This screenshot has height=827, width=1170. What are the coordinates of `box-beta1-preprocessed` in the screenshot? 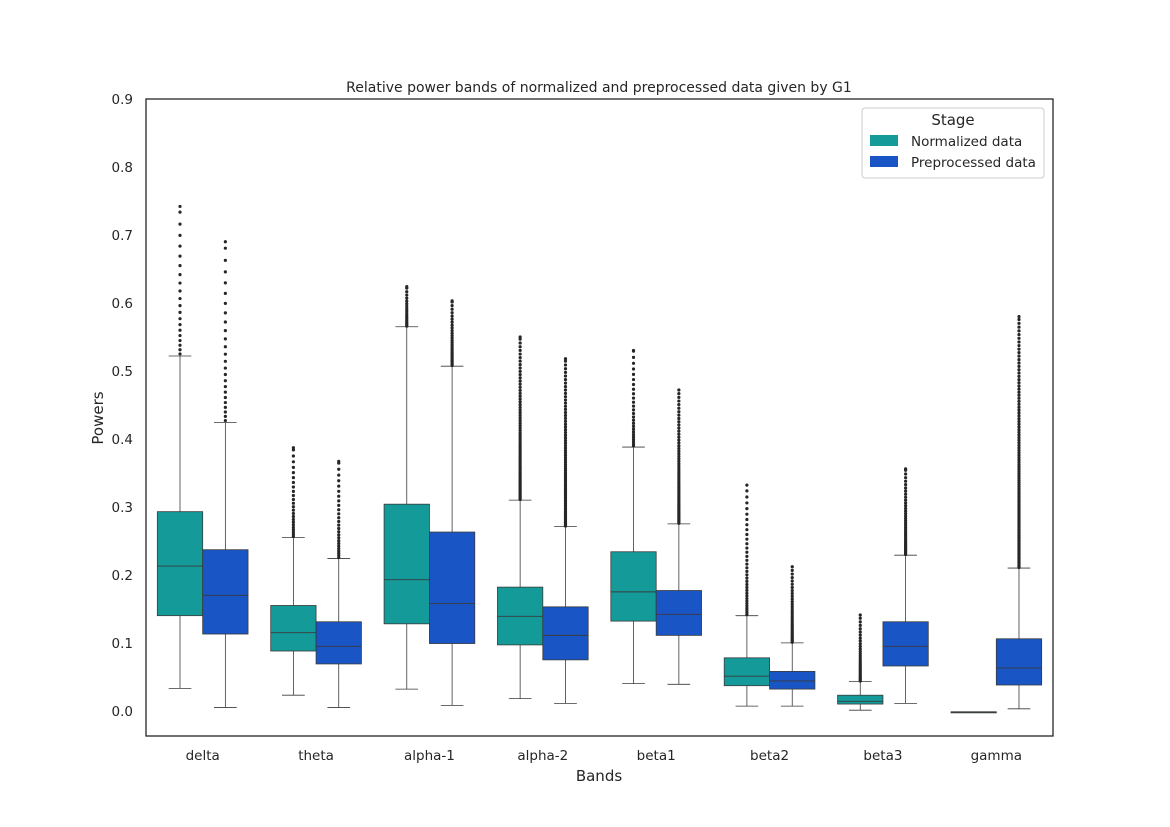 It's located at (678, 536).